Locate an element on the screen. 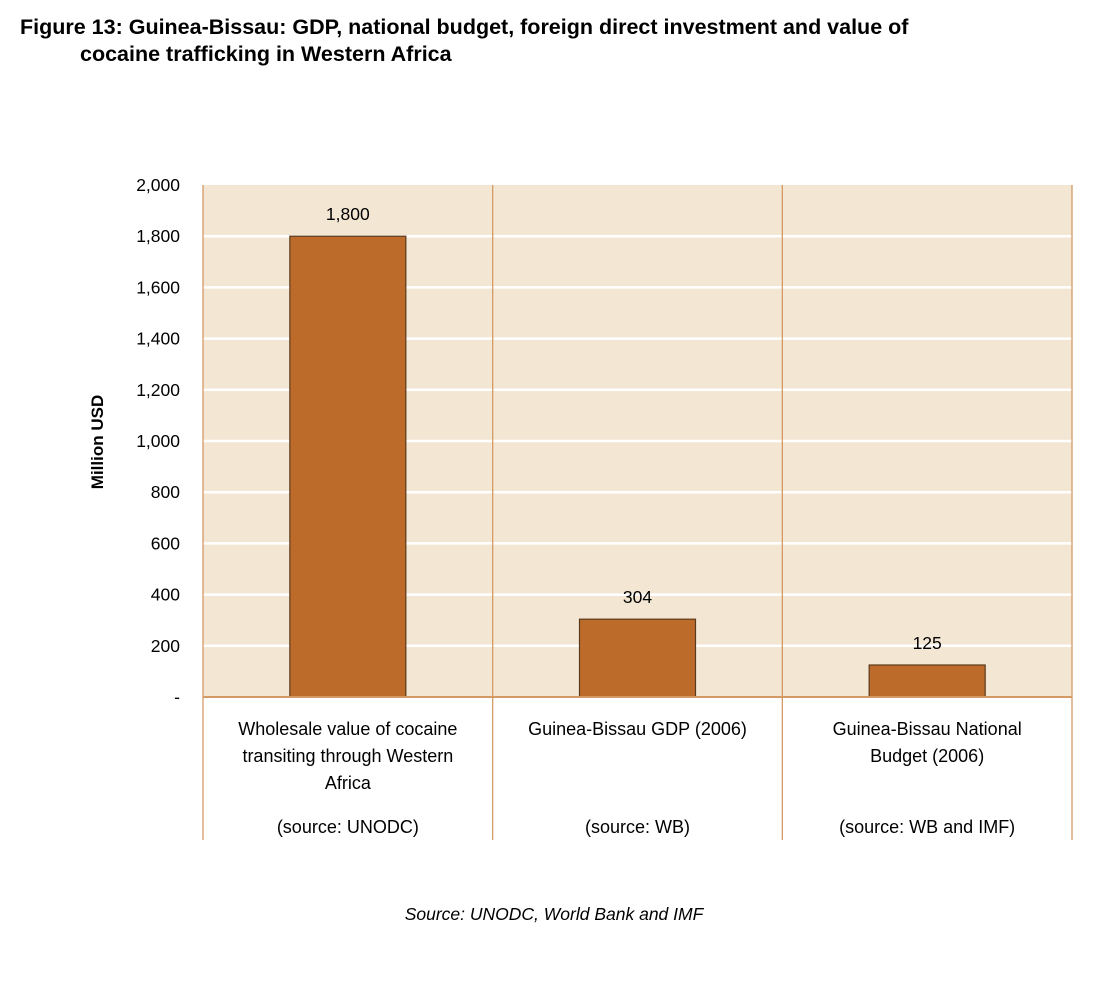  x-category-label: Guinea-Bissau National is located at coordinates (927, 729).